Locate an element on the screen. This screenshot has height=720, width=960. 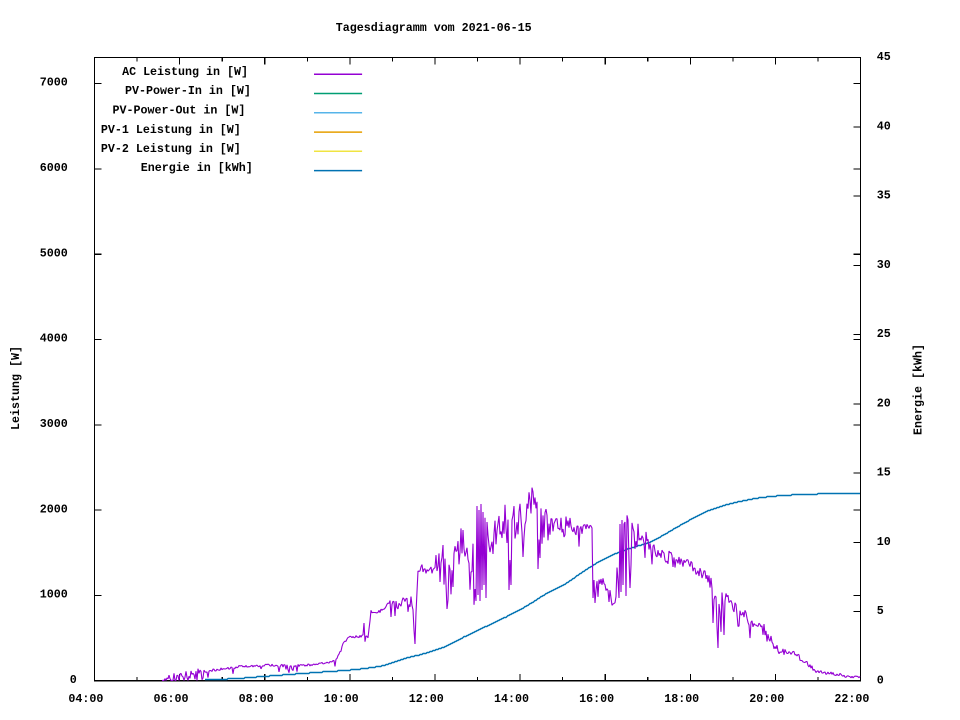
svg-text: 2000 is located at coordinates (54, 509).